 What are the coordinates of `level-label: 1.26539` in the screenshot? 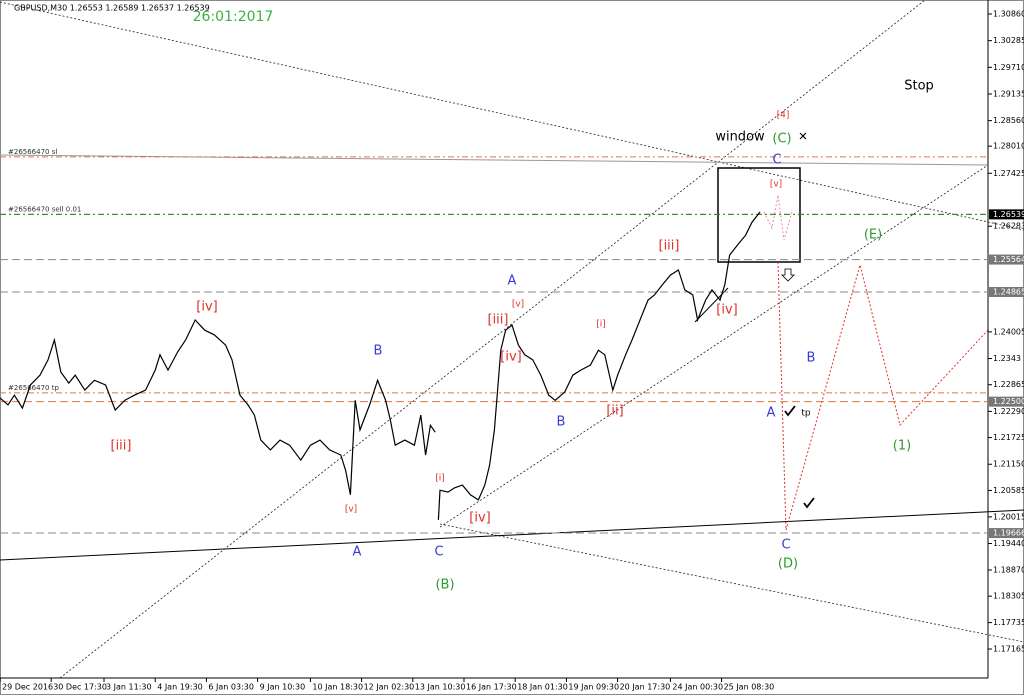 It's located at (1008, 214).